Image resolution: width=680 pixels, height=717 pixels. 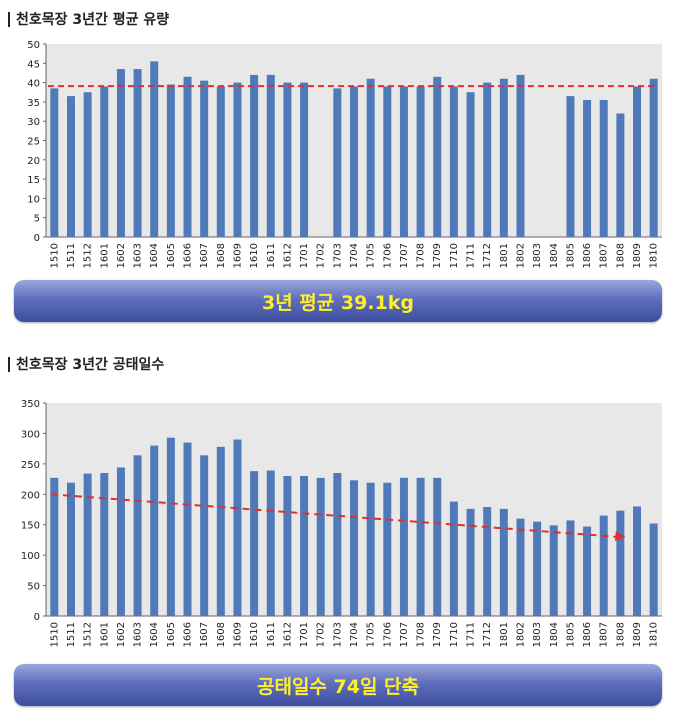 I want to click on y-tick-label: 200, so click(x=30, y=495).